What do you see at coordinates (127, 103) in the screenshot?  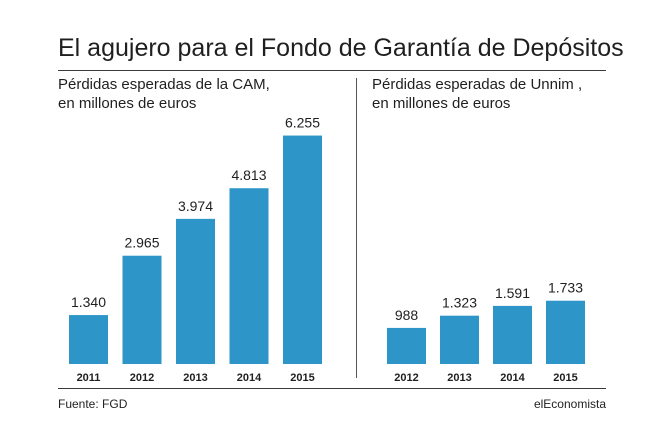 I see `cam-subtitle-line2: en millones de euros` at bounding box center [127, 103].